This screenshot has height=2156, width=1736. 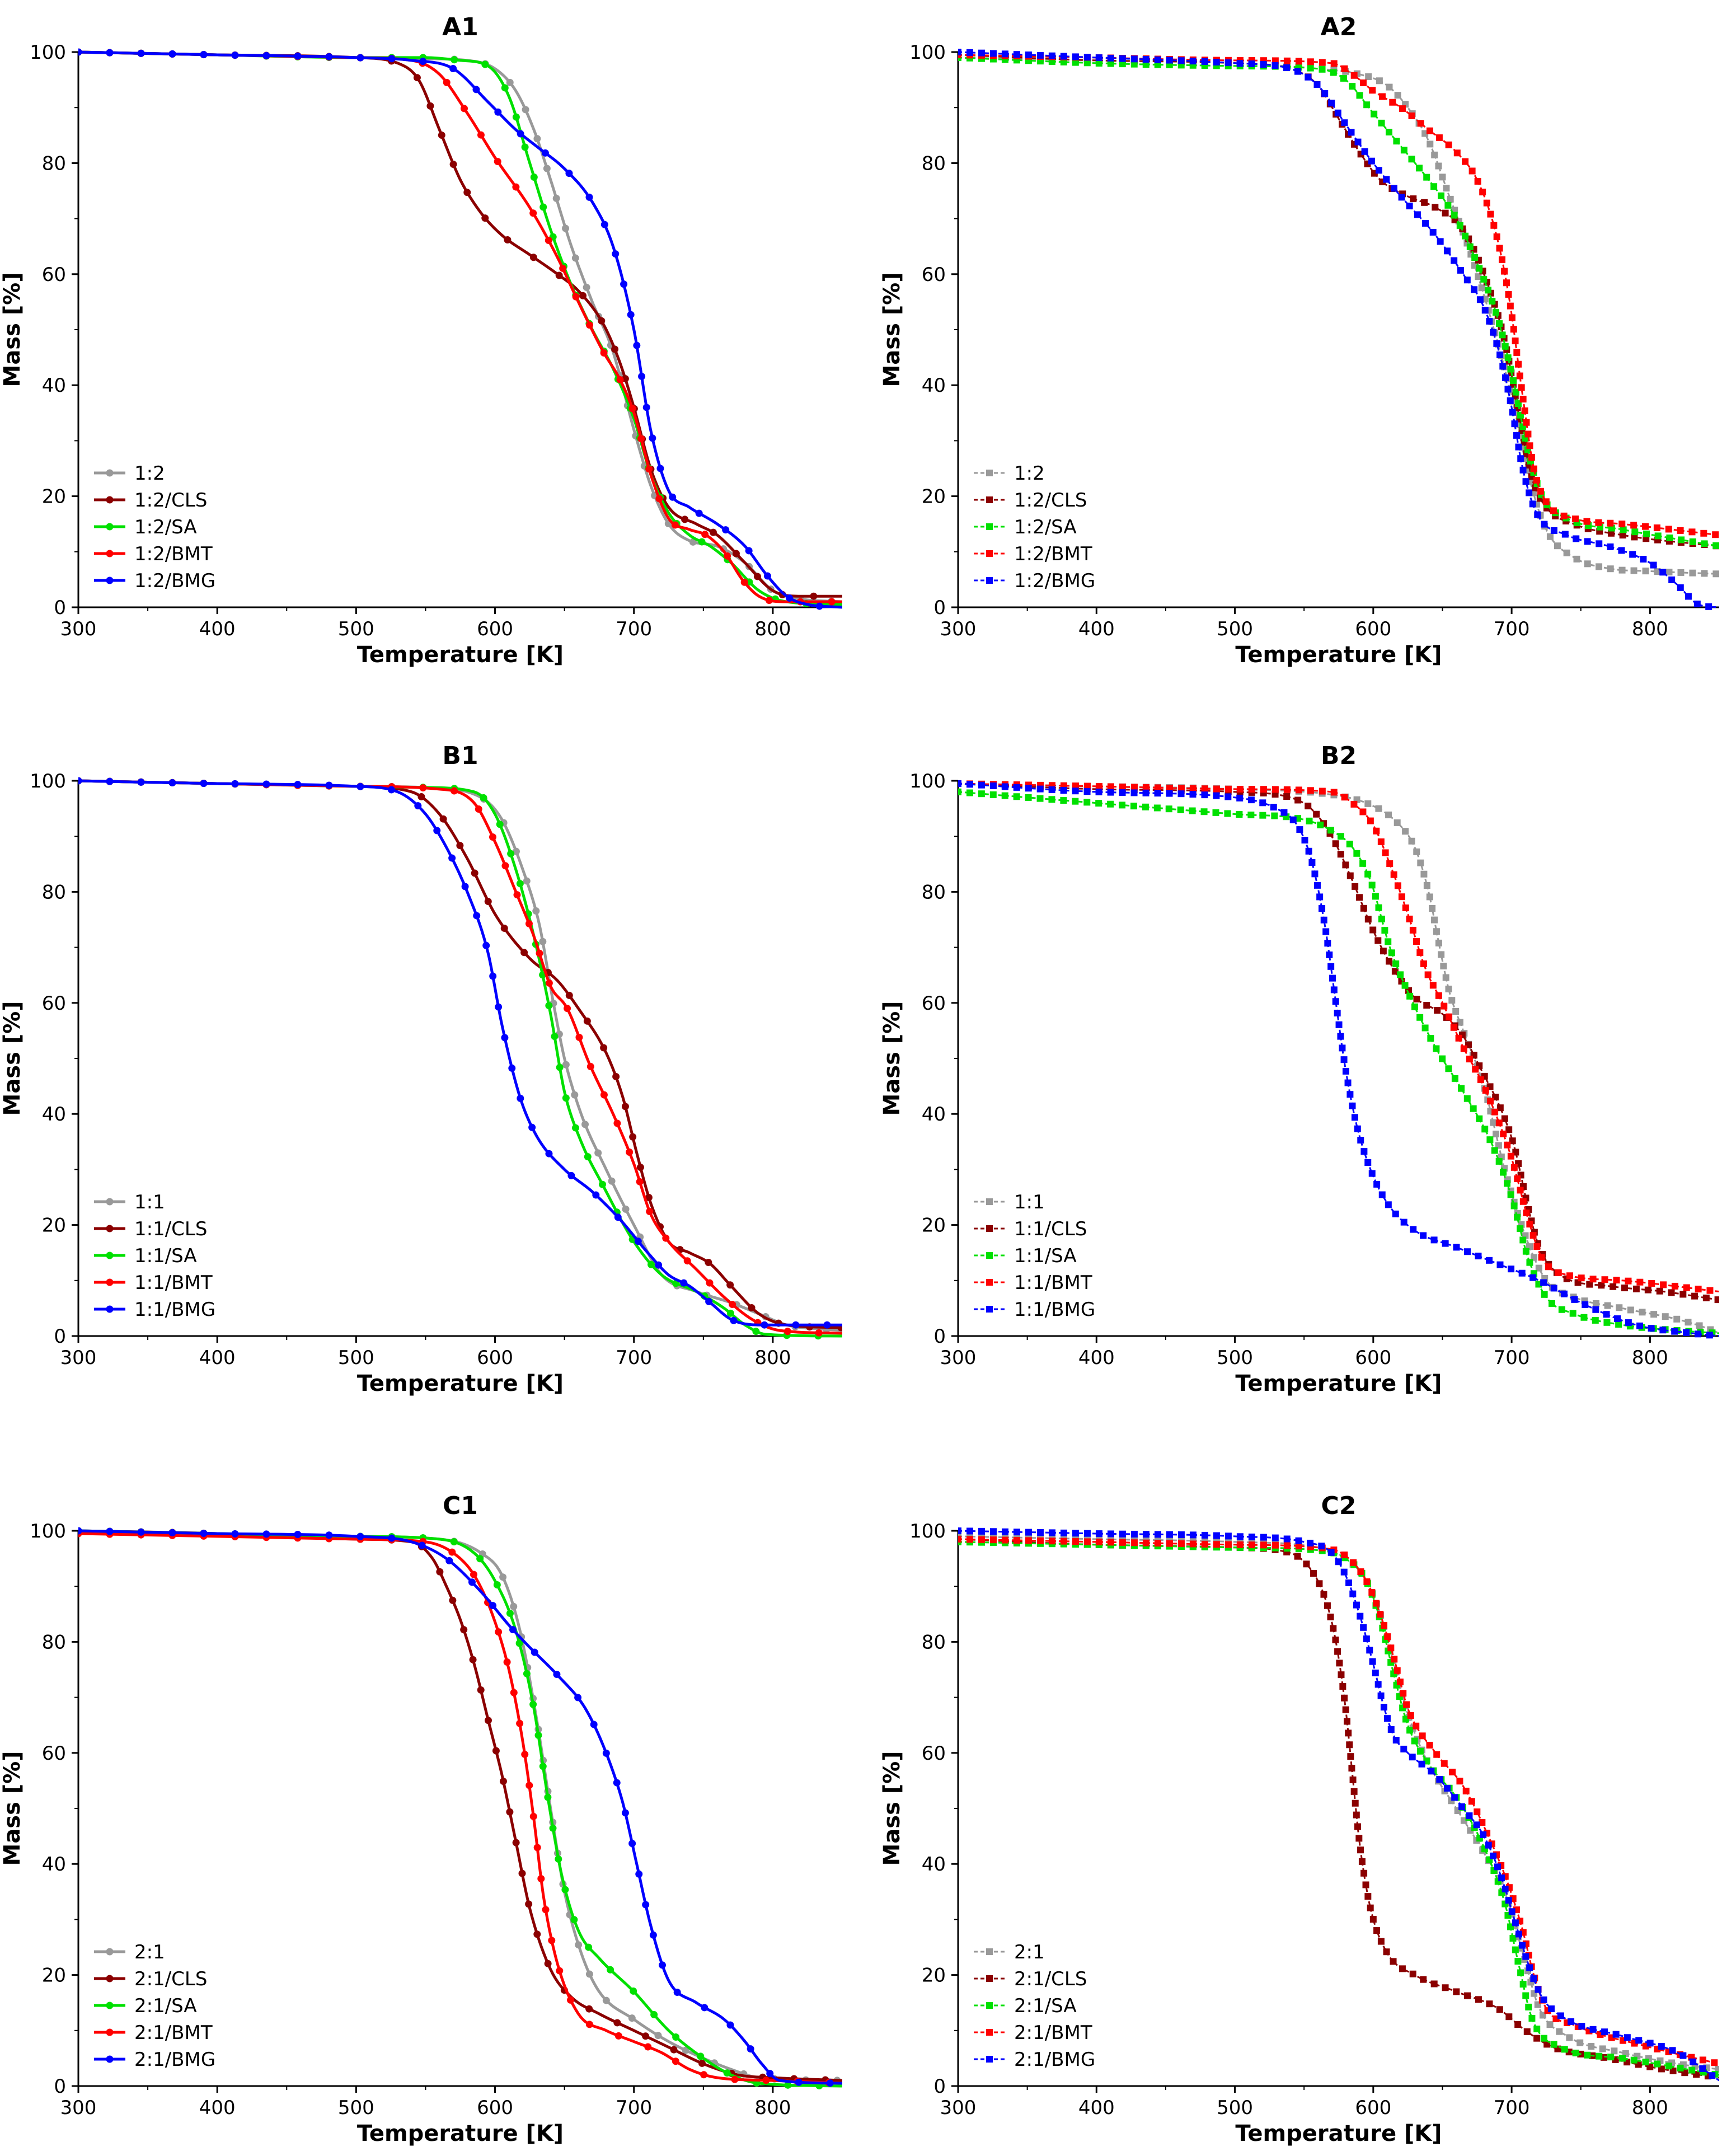 What do you see at coordinates (217, 2108) in the screenshot?
I see `x-tick-label: 400` at bounding box center [217, 2108].